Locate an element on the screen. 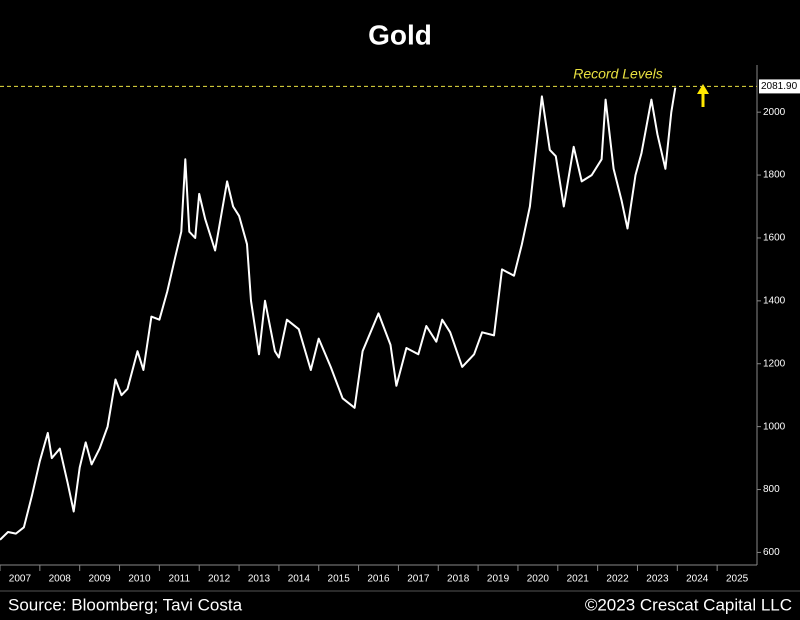 The height and width of the screenshot is (620, 800). chart-title: Gold is located at coordinates (400, 34).